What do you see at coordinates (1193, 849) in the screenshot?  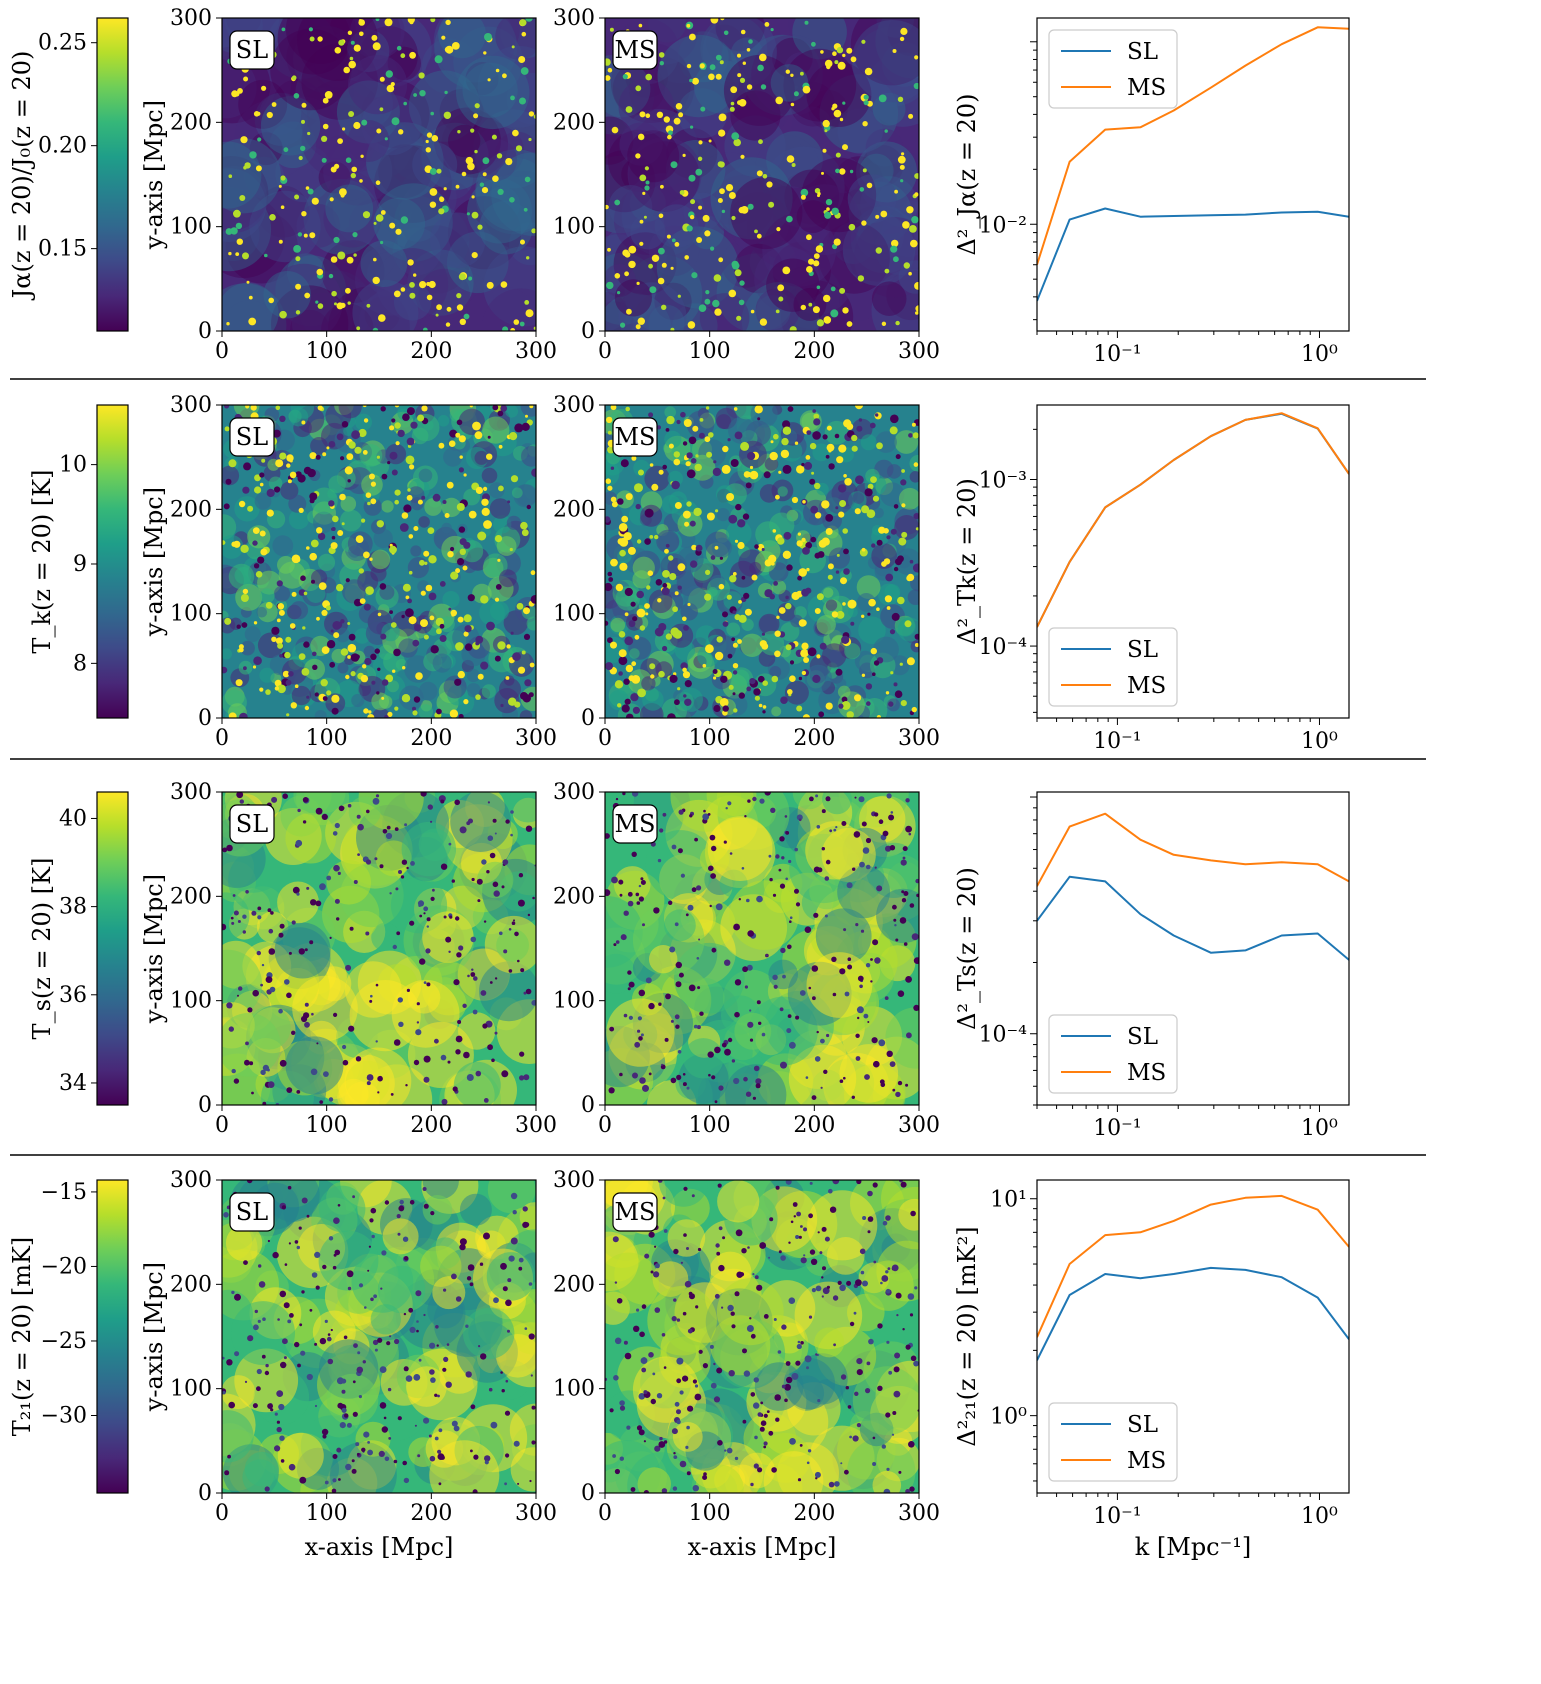 I see `series-line-ms` at bounding box center [1193, 849].